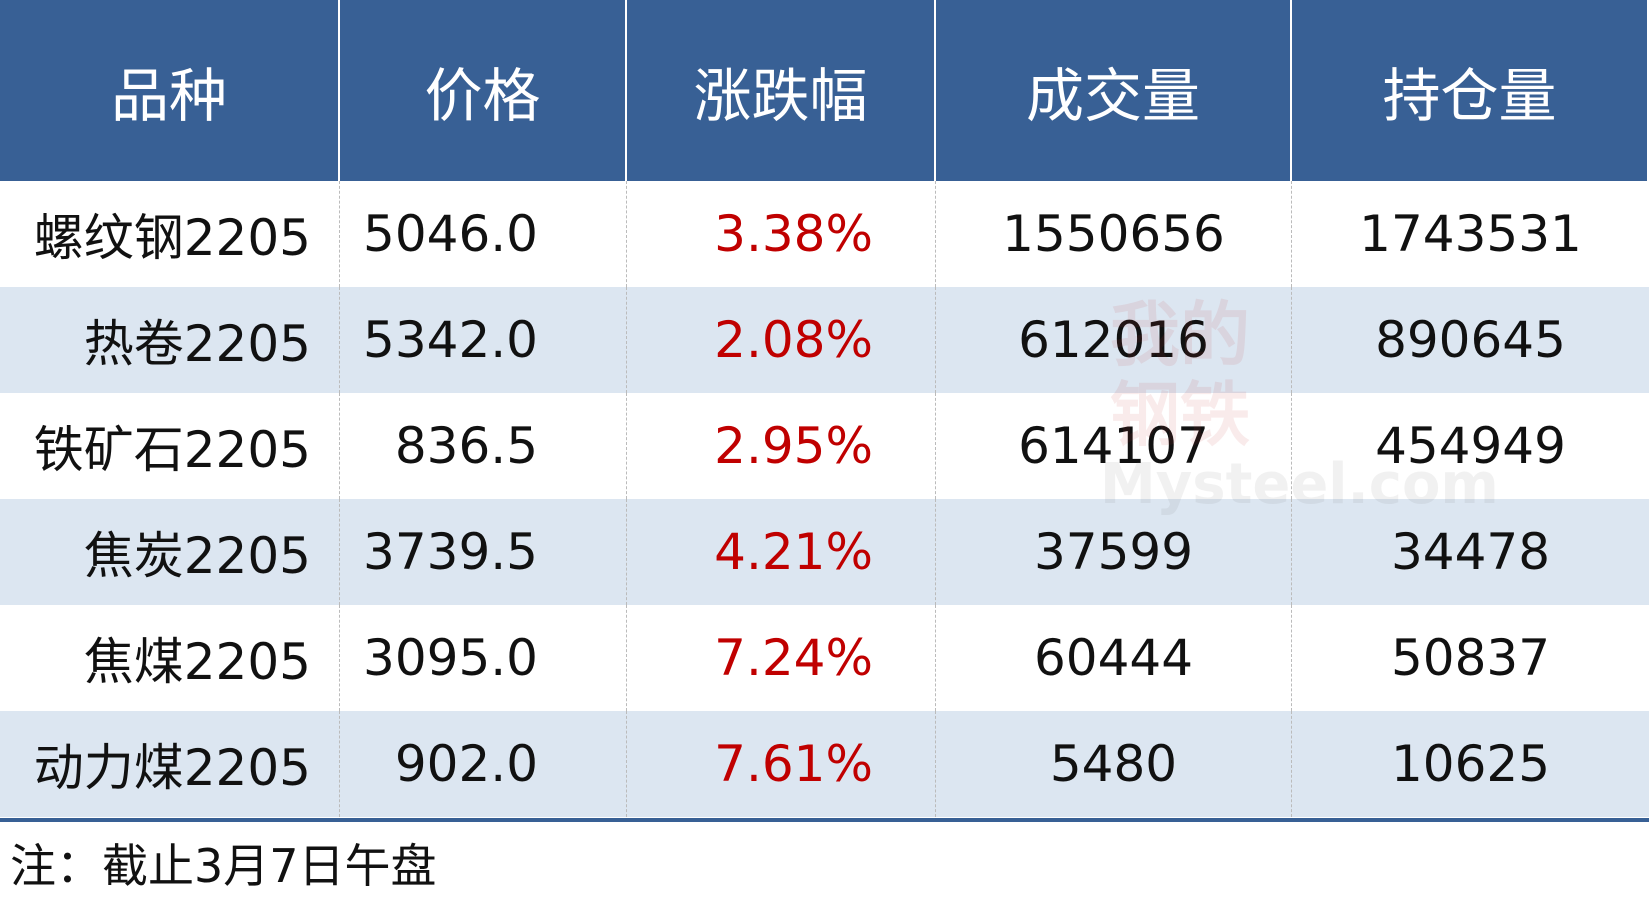 This screenshot has width=1649, height=898. I want to click on table-cell: 454949, so click(1470, 446).